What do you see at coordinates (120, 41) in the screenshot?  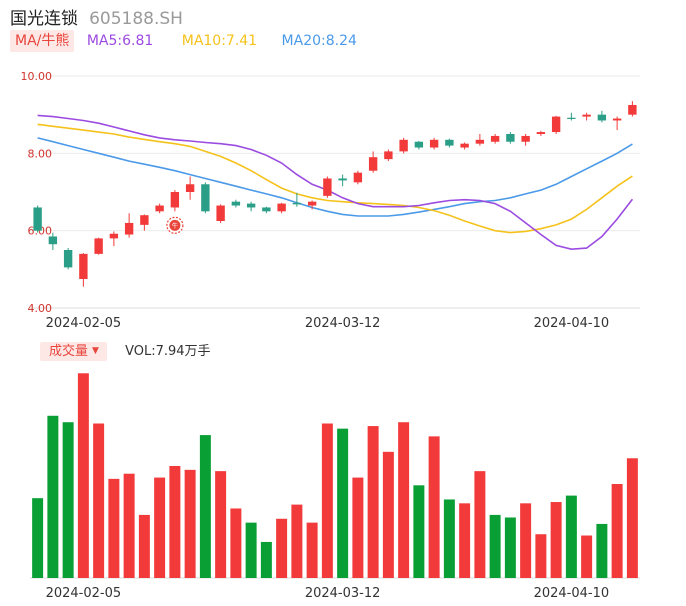 I see `ma5-legend-label: MA5:6.81` at bounding box center [120, 41].